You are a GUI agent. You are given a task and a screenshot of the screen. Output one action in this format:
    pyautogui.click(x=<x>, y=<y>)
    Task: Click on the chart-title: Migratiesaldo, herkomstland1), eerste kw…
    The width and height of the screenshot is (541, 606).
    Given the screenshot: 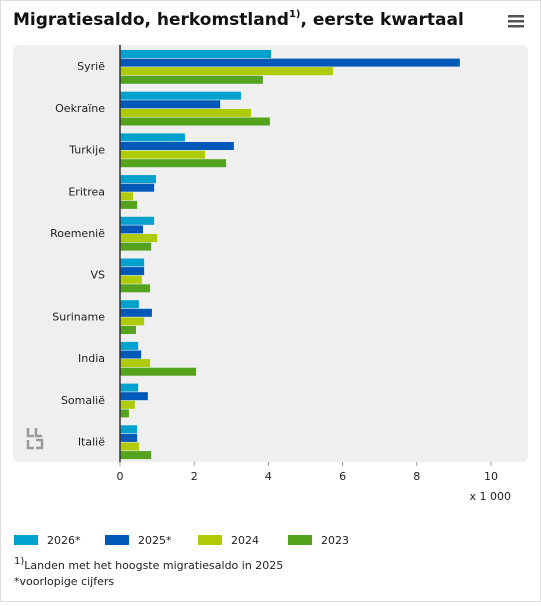 What is the action you would take?
    pyautogui.click(x=238, y=19)
    